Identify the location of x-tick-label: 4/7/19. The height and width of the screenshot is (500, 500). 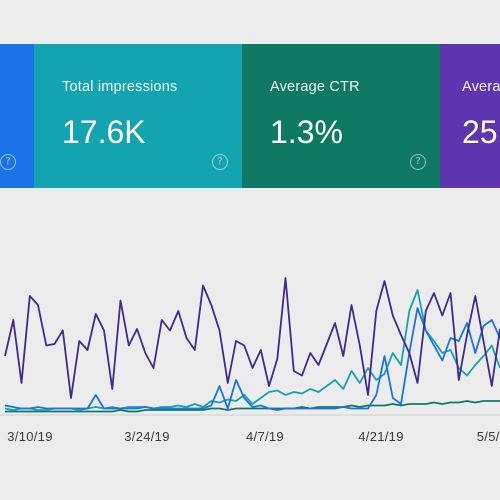
(265, 436).